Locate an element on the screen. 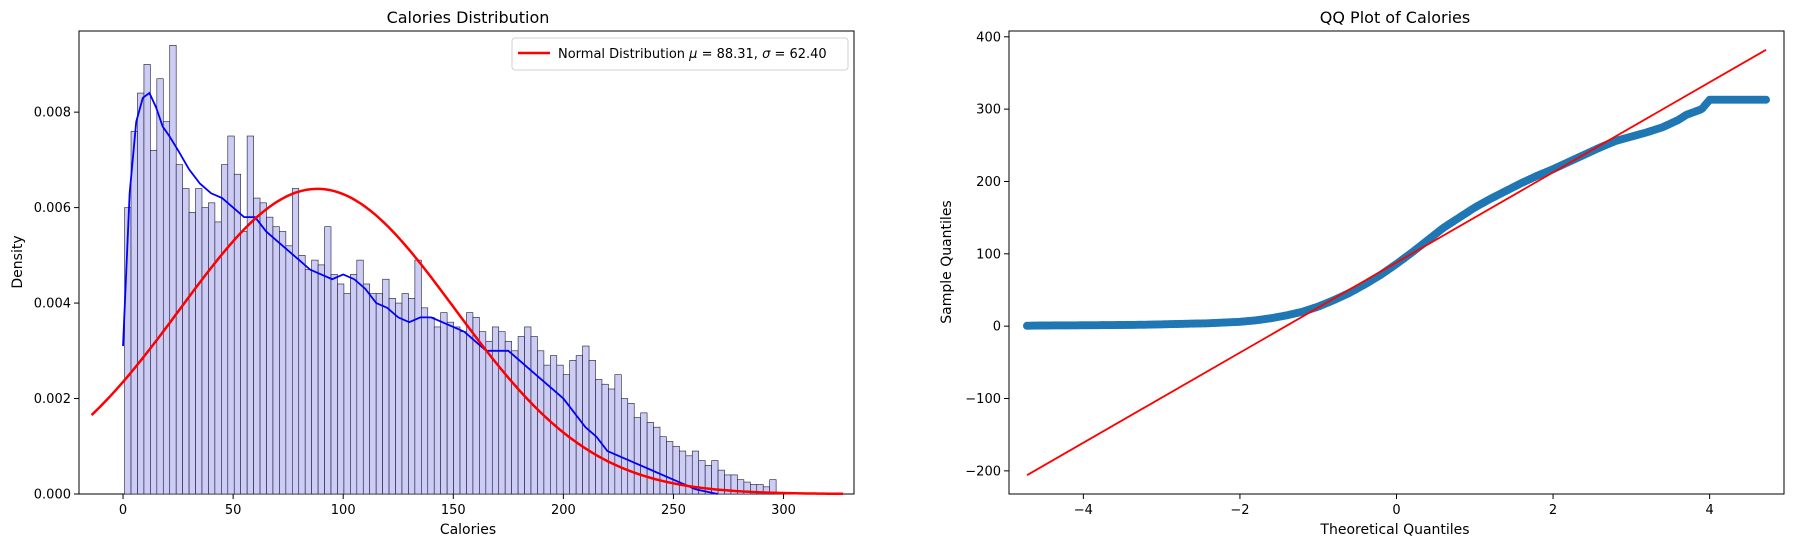 The image size is (1793, 547). y-tick-label: −100 is located at coordinates (983, 399).